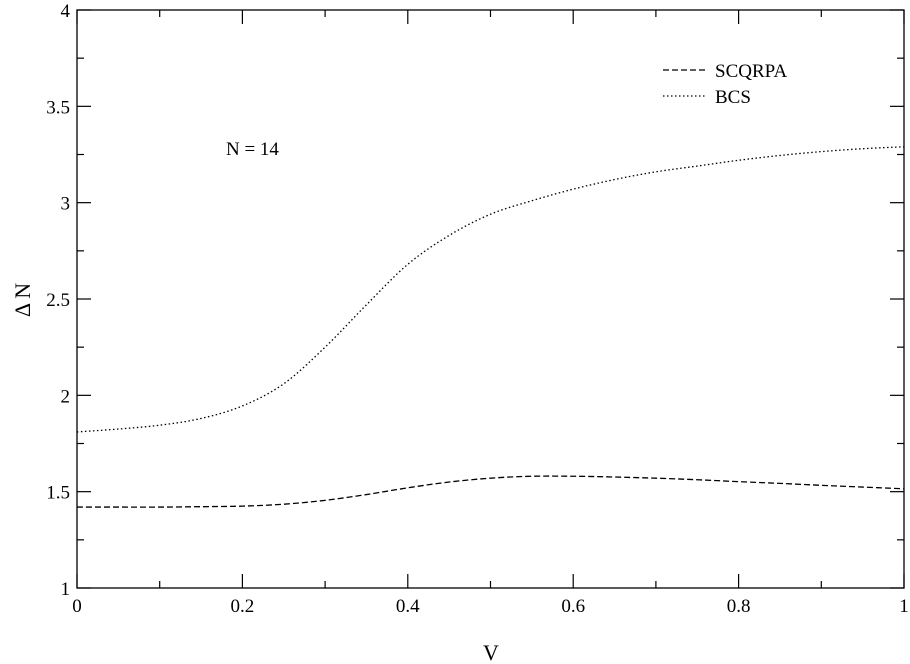 Image resolution: width=910 pixels, height=664 pixels. I want to click on y-tick-label: 2, so click(66, 396).